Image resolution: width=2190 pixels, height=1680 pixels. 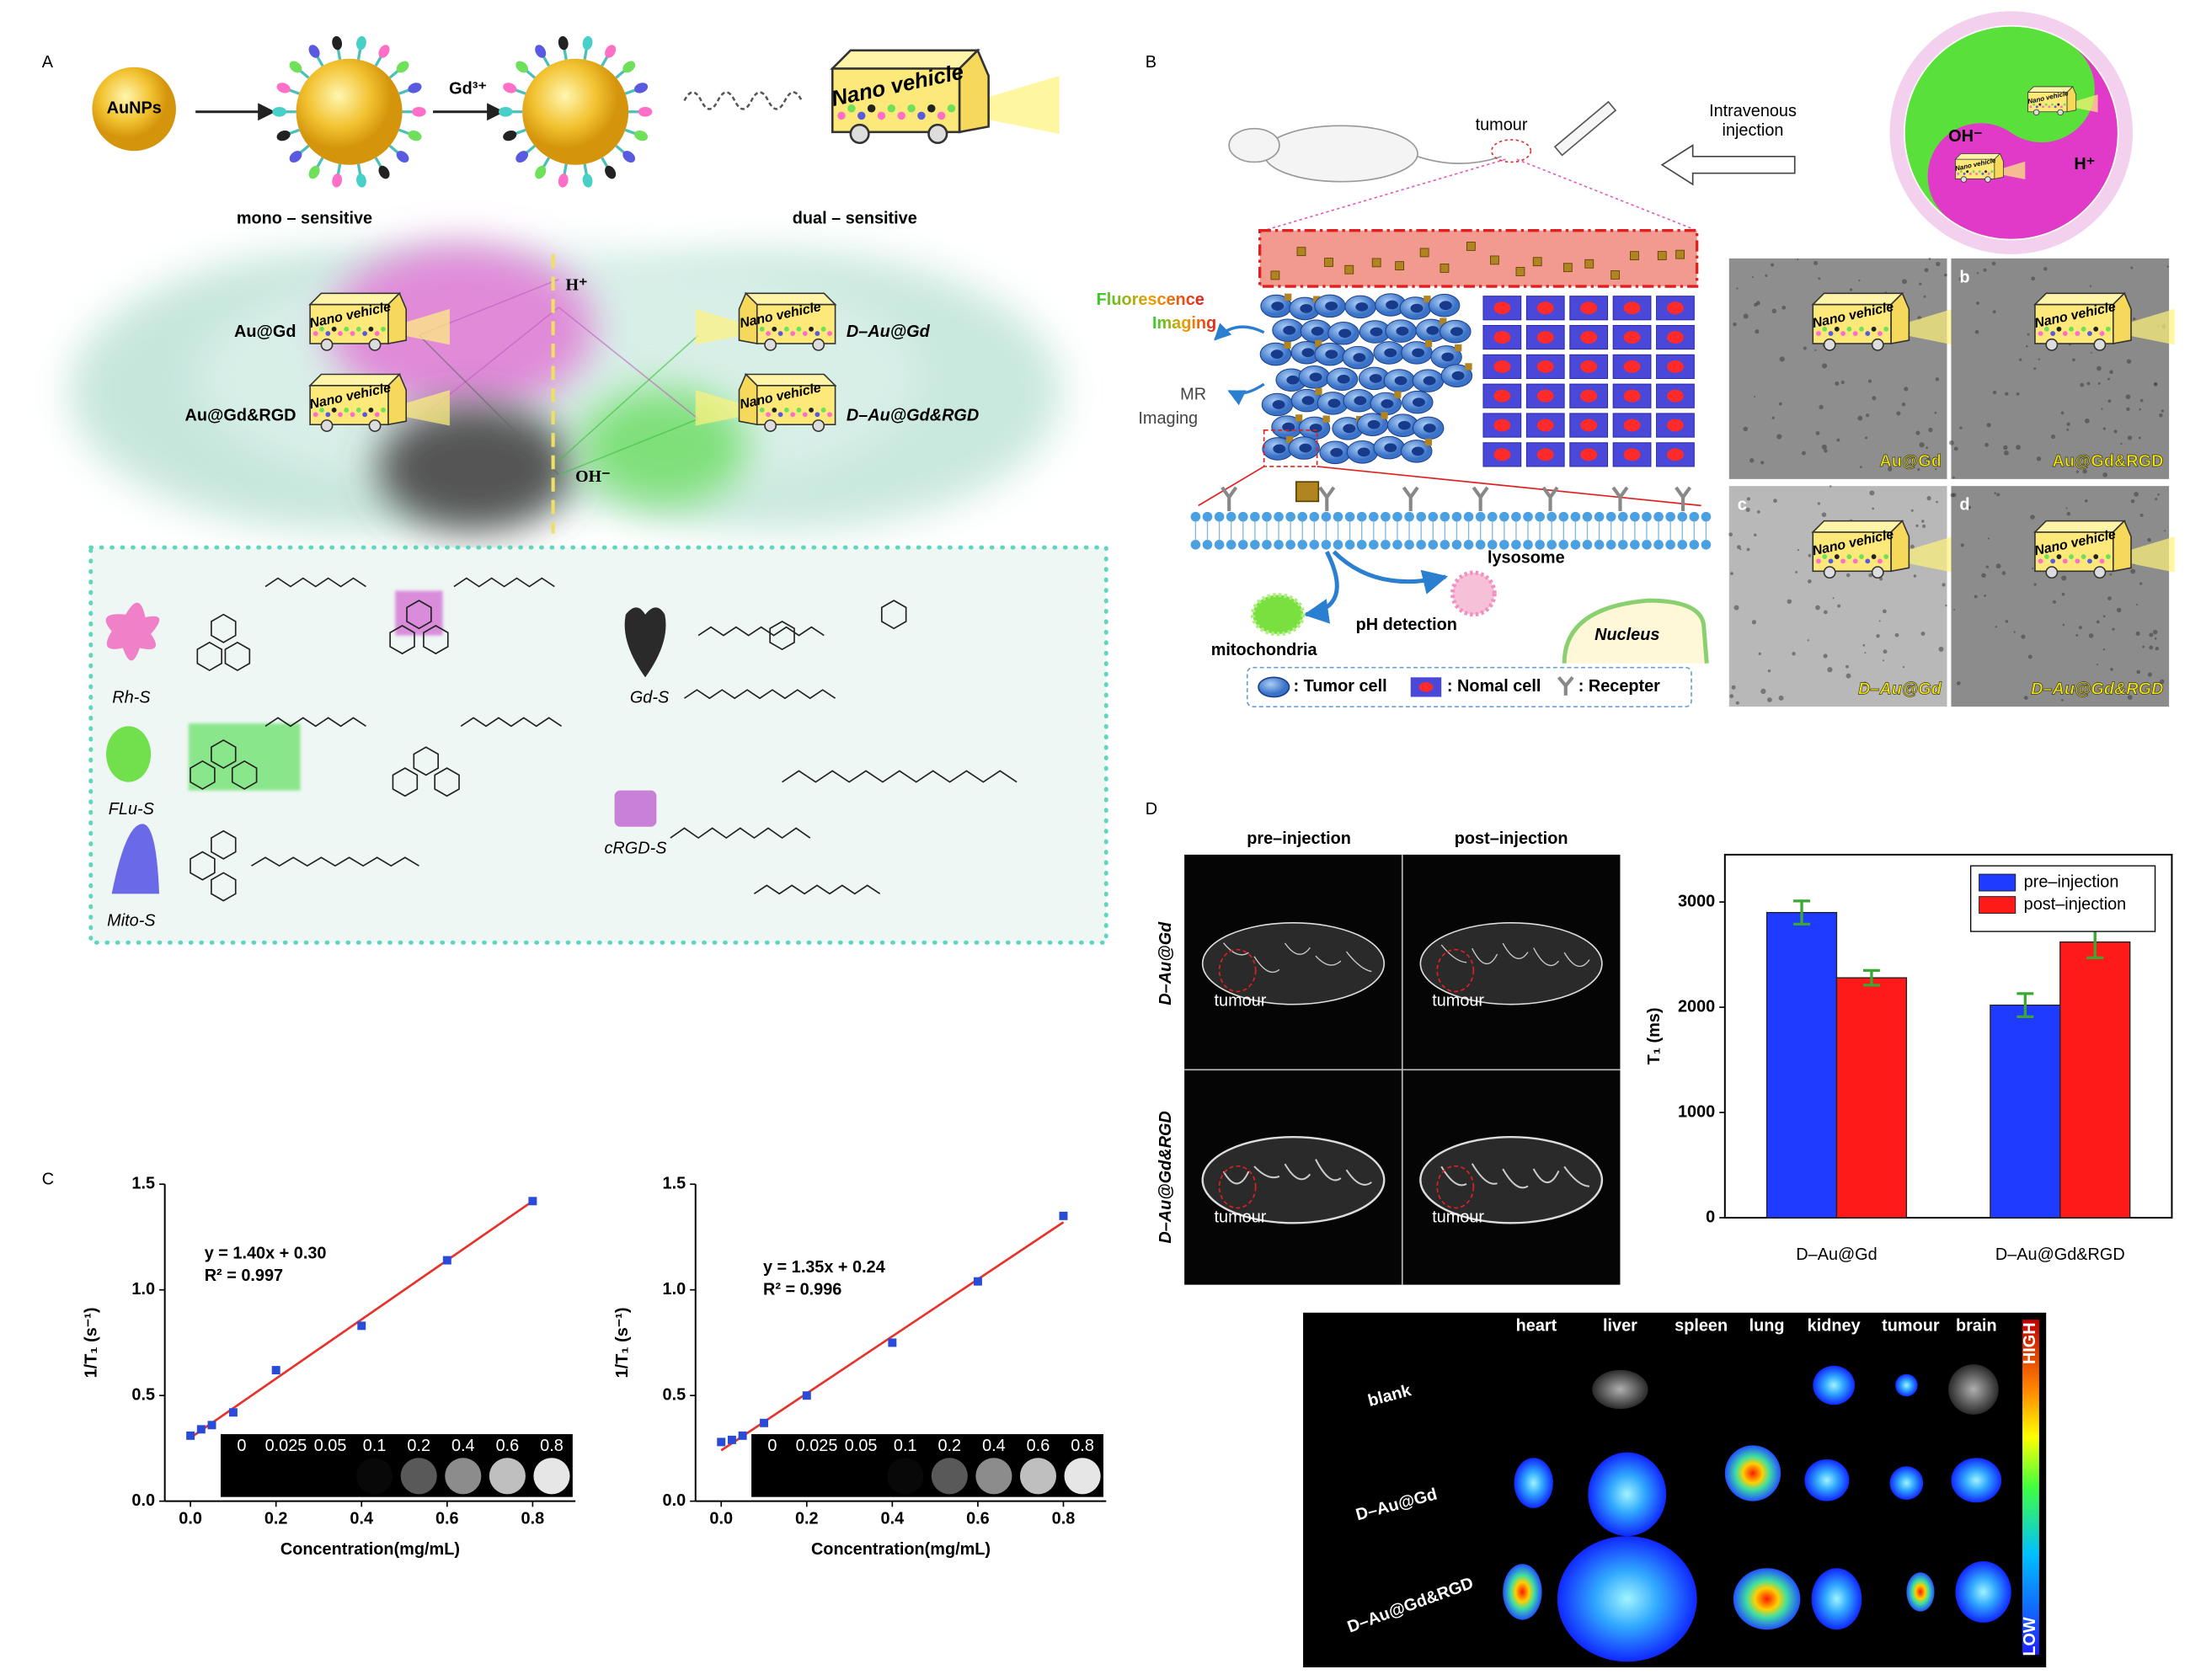 I want to click on color-scale, so click(x=2030, y=1488).